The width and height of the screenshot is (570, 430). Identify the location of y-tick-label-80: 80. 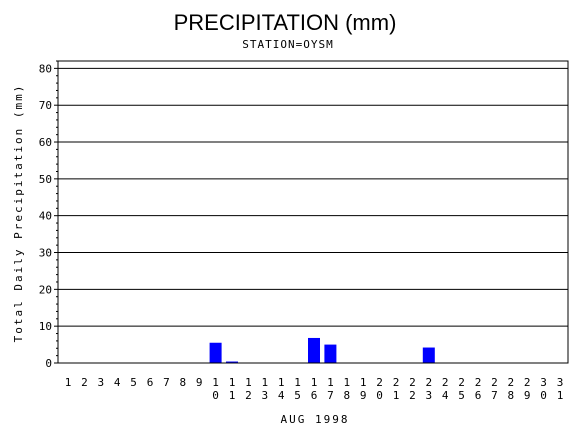
(45, 68).